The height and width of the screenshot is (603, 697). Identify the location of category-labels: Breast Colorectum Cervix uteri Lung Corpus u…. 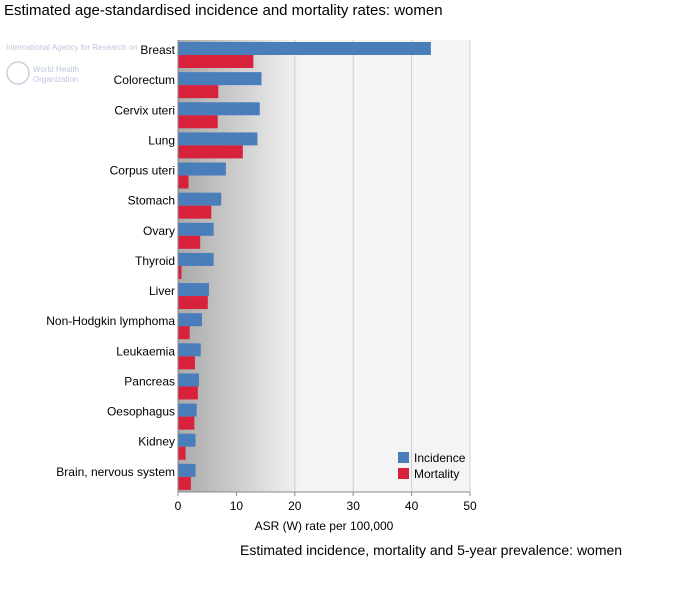
(110, 261).